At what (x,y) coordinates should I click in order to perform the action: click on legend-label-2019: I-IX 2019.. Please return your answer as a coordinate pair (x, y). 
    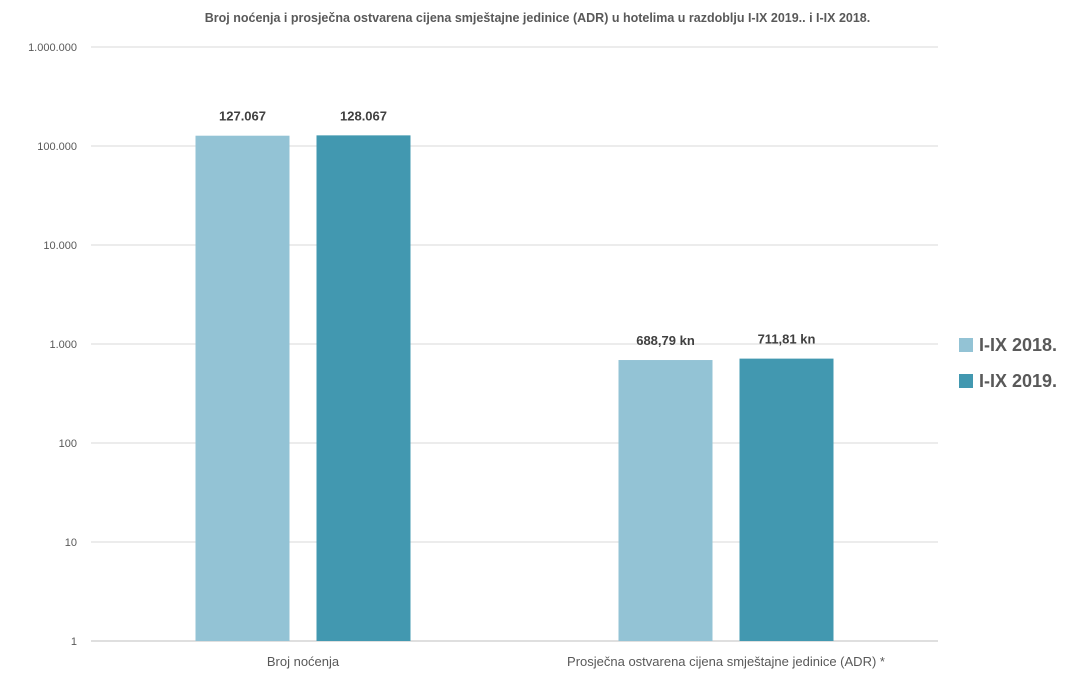
    Looking at the image, I should click on (1018, 380).